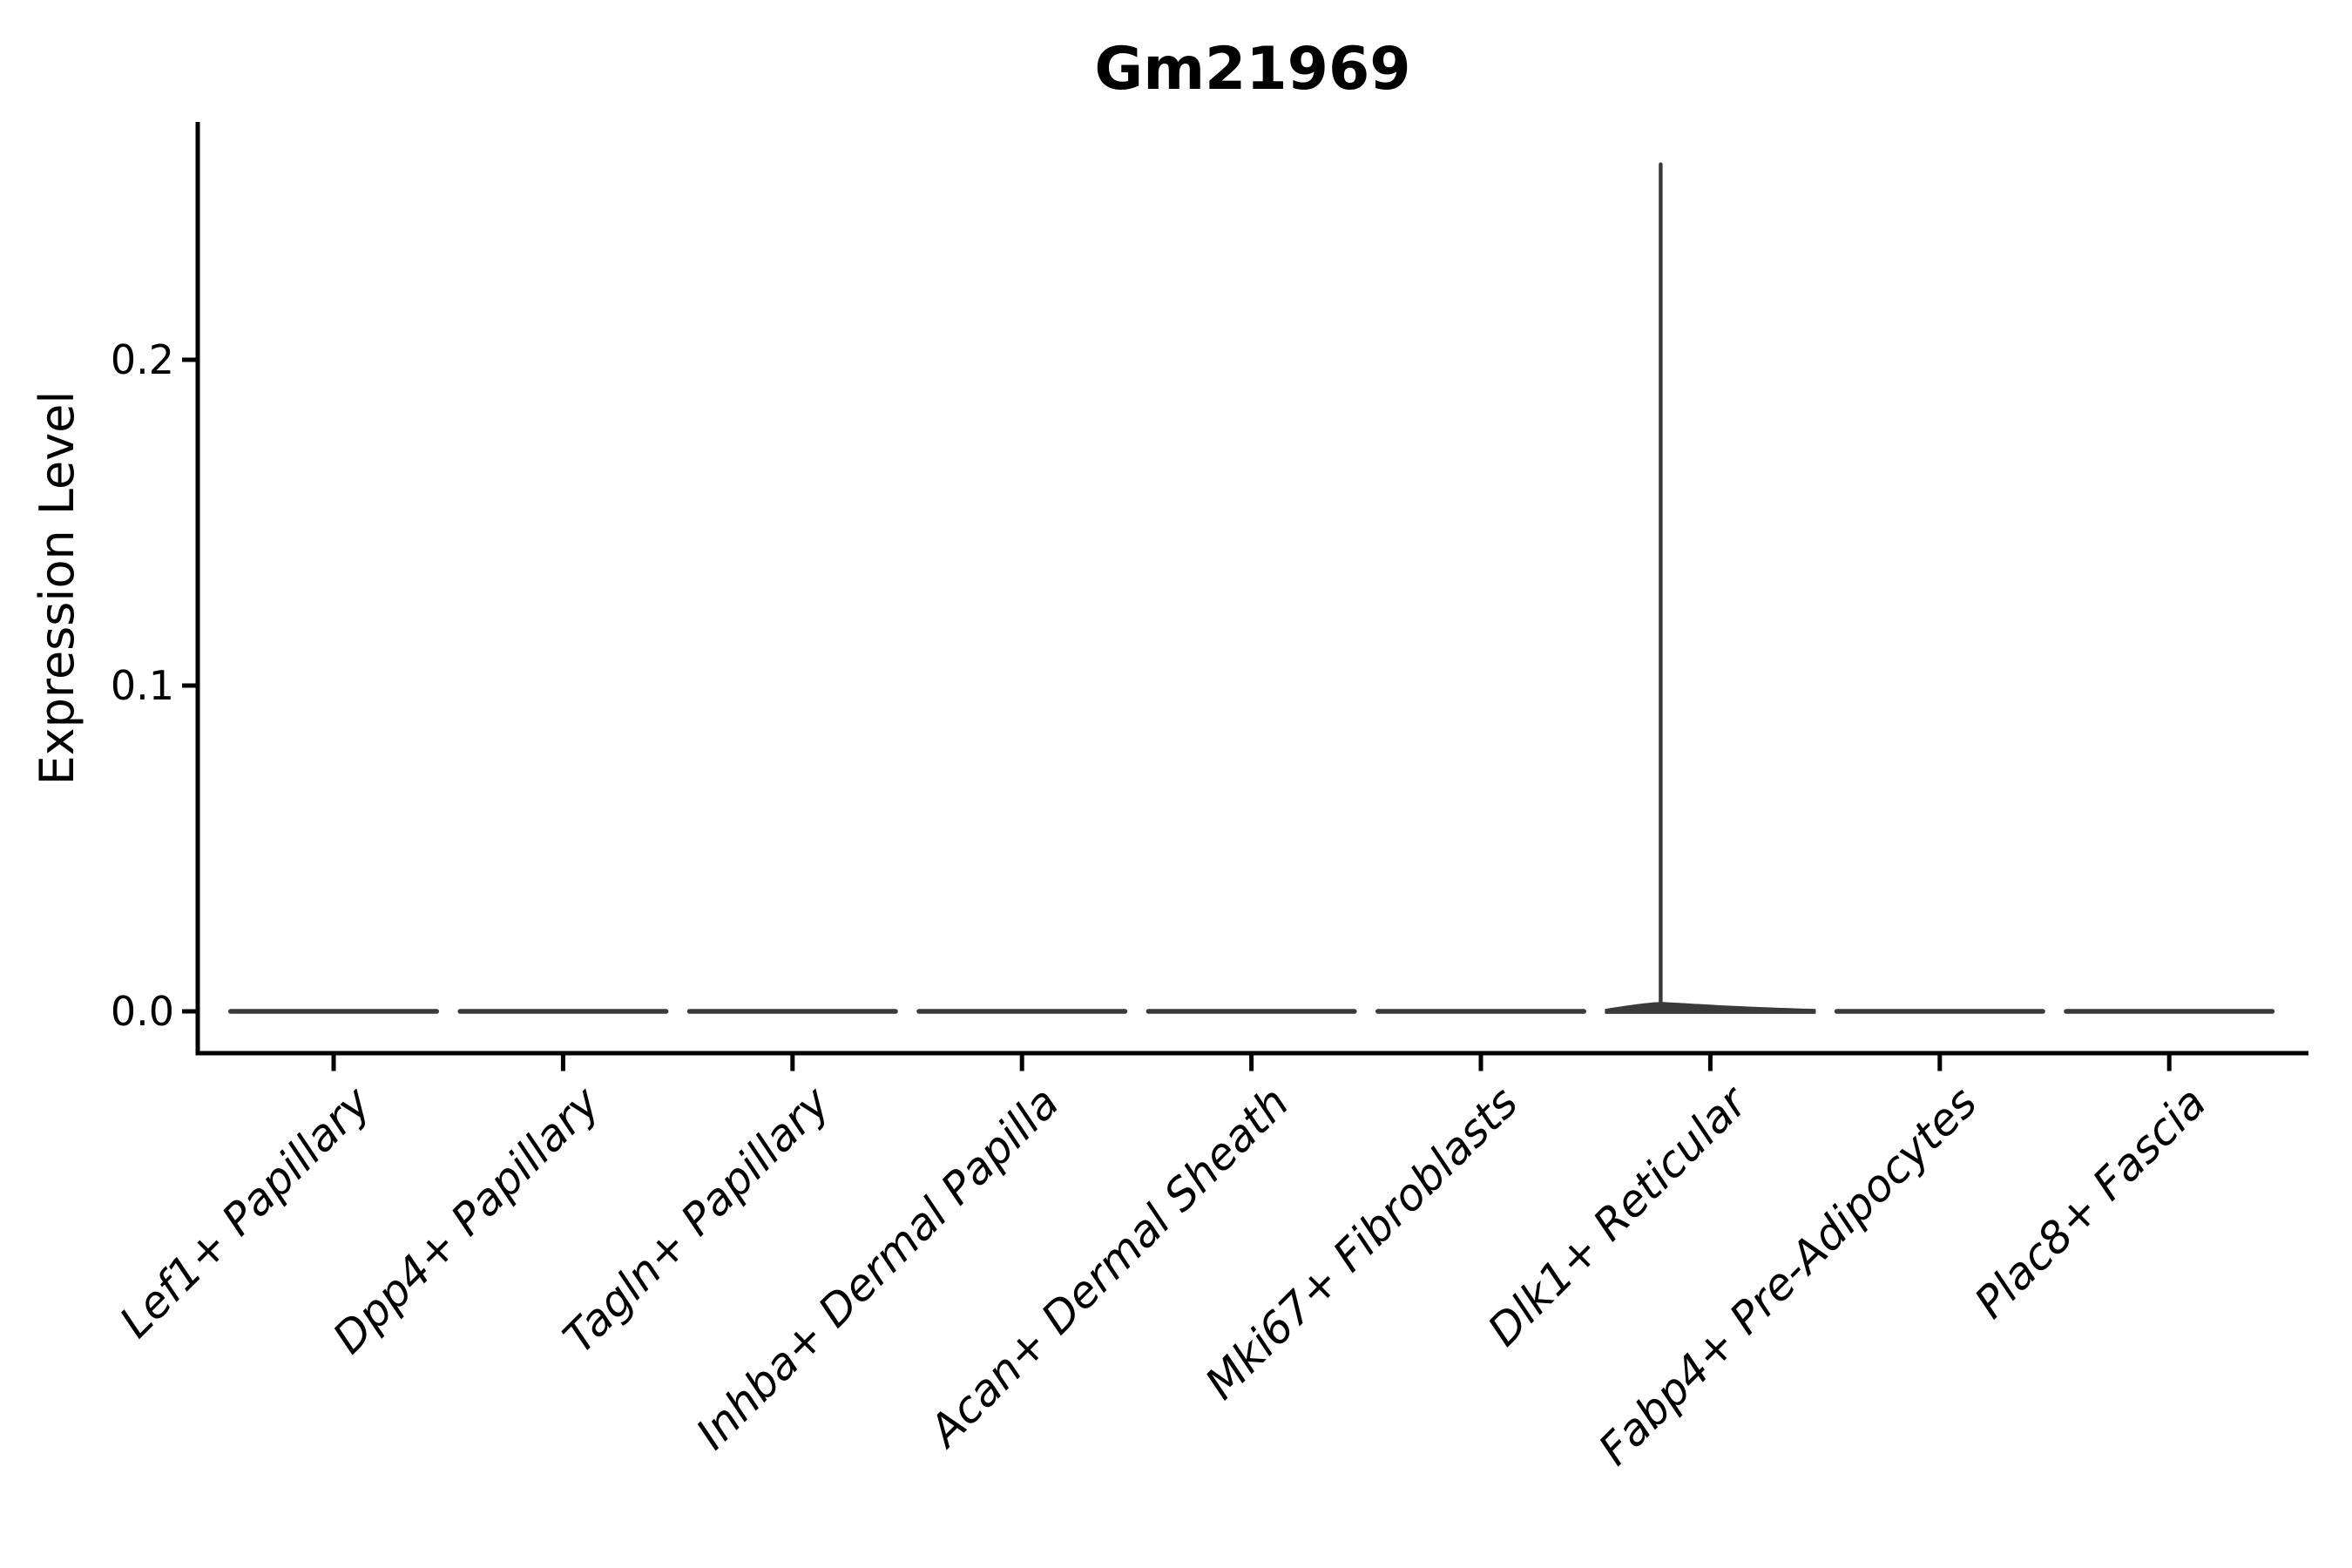 Image resolution: width=2352 pixels, height=1568 pixels. I want to click on y-tick-label: 0.1, so click(142, 685).